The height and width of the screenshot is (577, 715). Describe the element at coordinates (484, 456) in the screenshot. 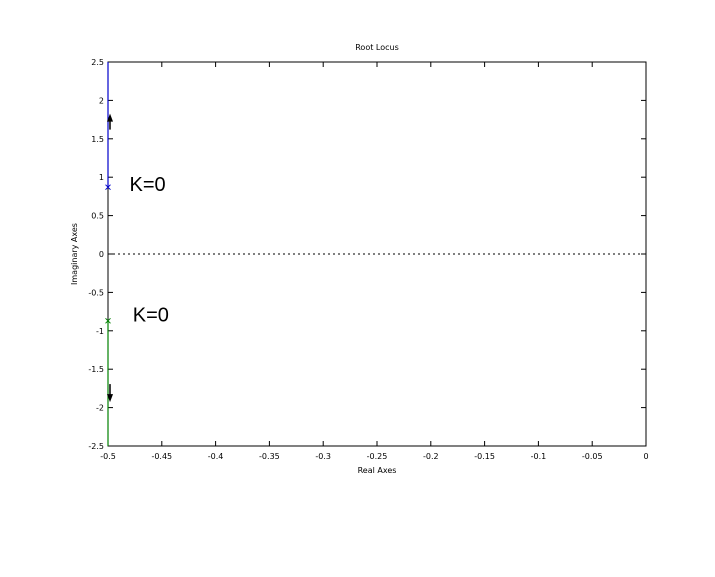

I see `x-tick-label: -0.15` at that location.